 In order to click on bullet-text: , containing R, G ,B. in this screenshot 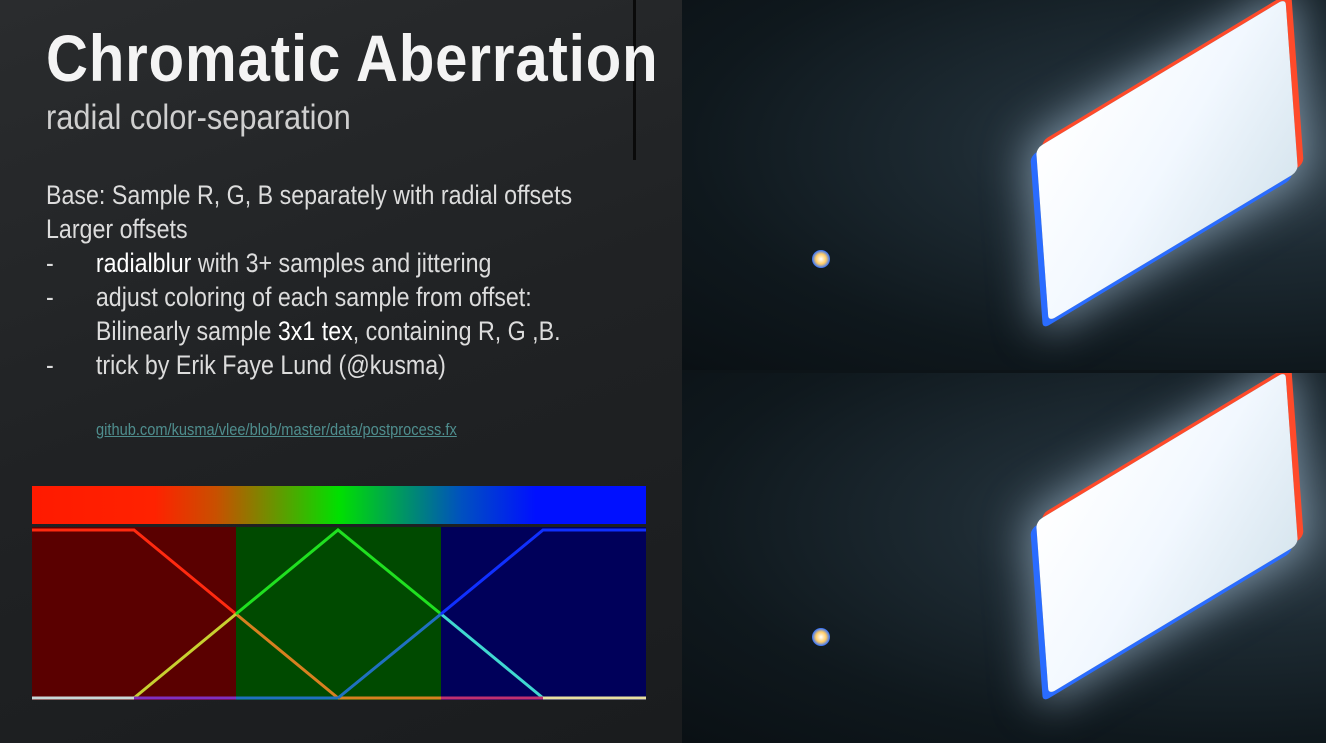, I will do `click(456, 331)`.